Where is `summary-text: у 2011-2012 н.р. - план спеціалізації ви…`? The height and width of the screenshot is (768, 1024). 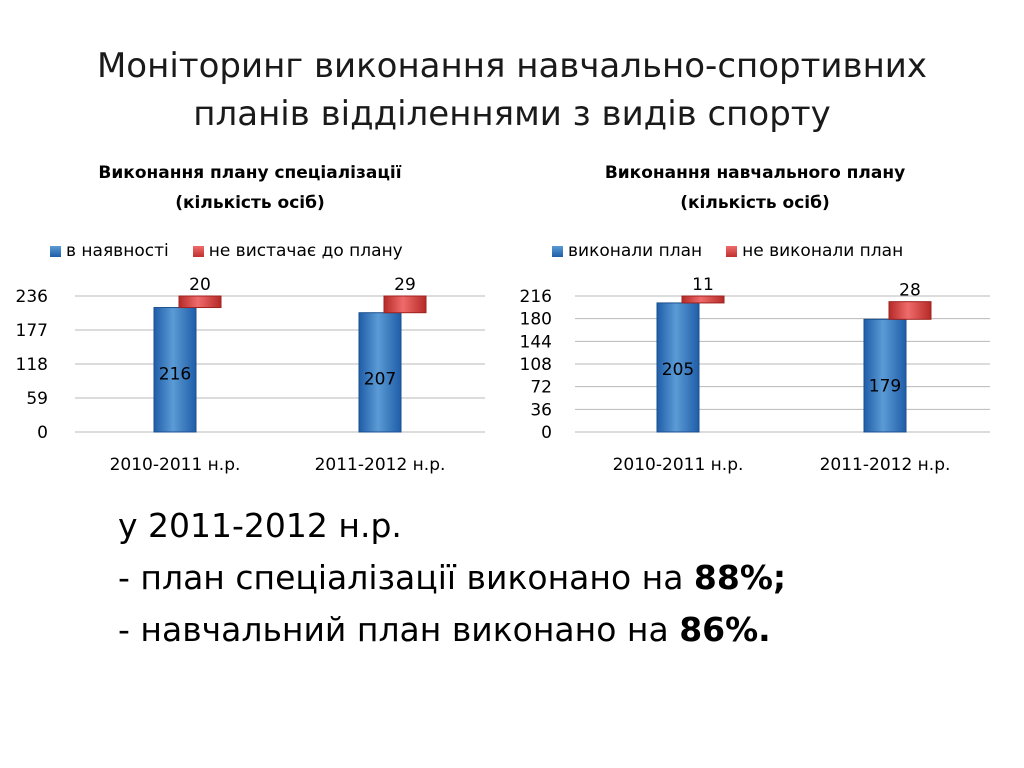
summary-text: у 2011-2012 н.р. - план спеціалізації ви… is located at coordinates (452, 578).